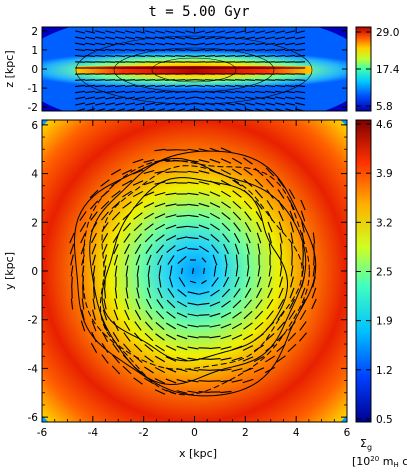 Image resolution: width=407 pixels, height=473 pixels. Describe the element at coordinates (9, 68) in the screenshot. I see `edge-on-ylabel: z [kpc]` at that location.